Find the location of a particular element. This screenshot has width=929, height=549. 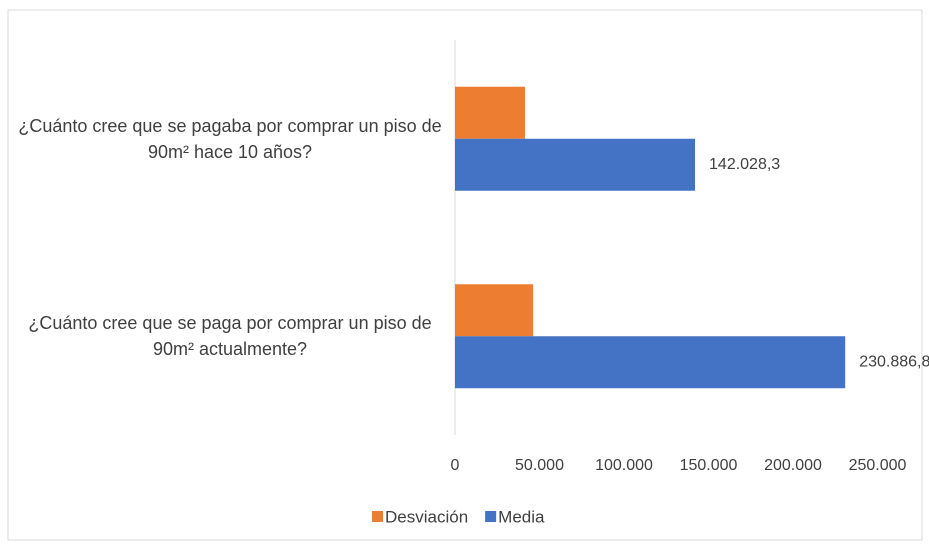

x-tick-label: 200.000 is located at coordinates (793, 465).